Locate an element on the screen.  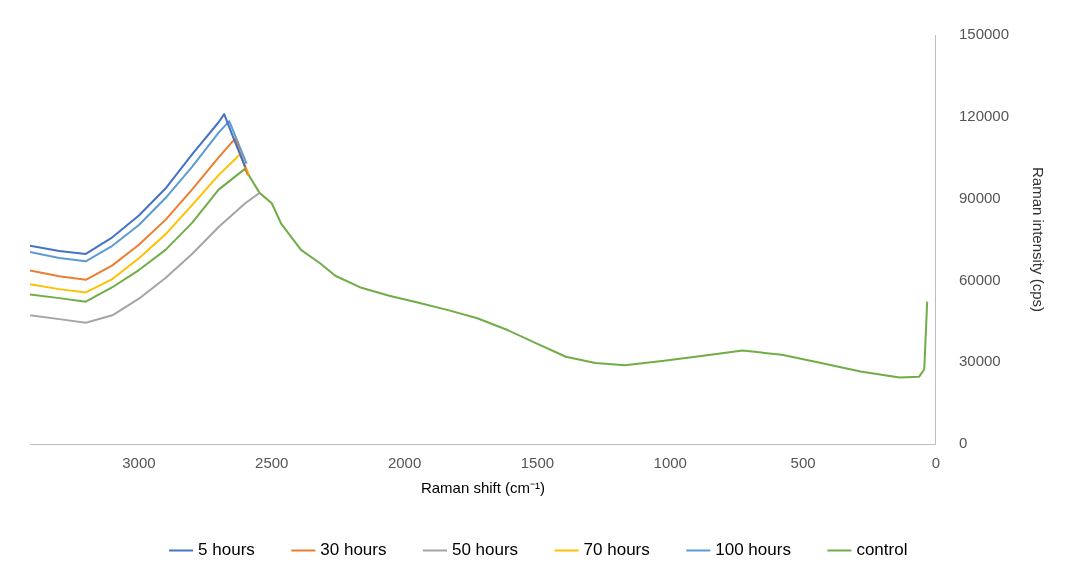
legend-label: 50 hours is located at coordinates (485, 550).